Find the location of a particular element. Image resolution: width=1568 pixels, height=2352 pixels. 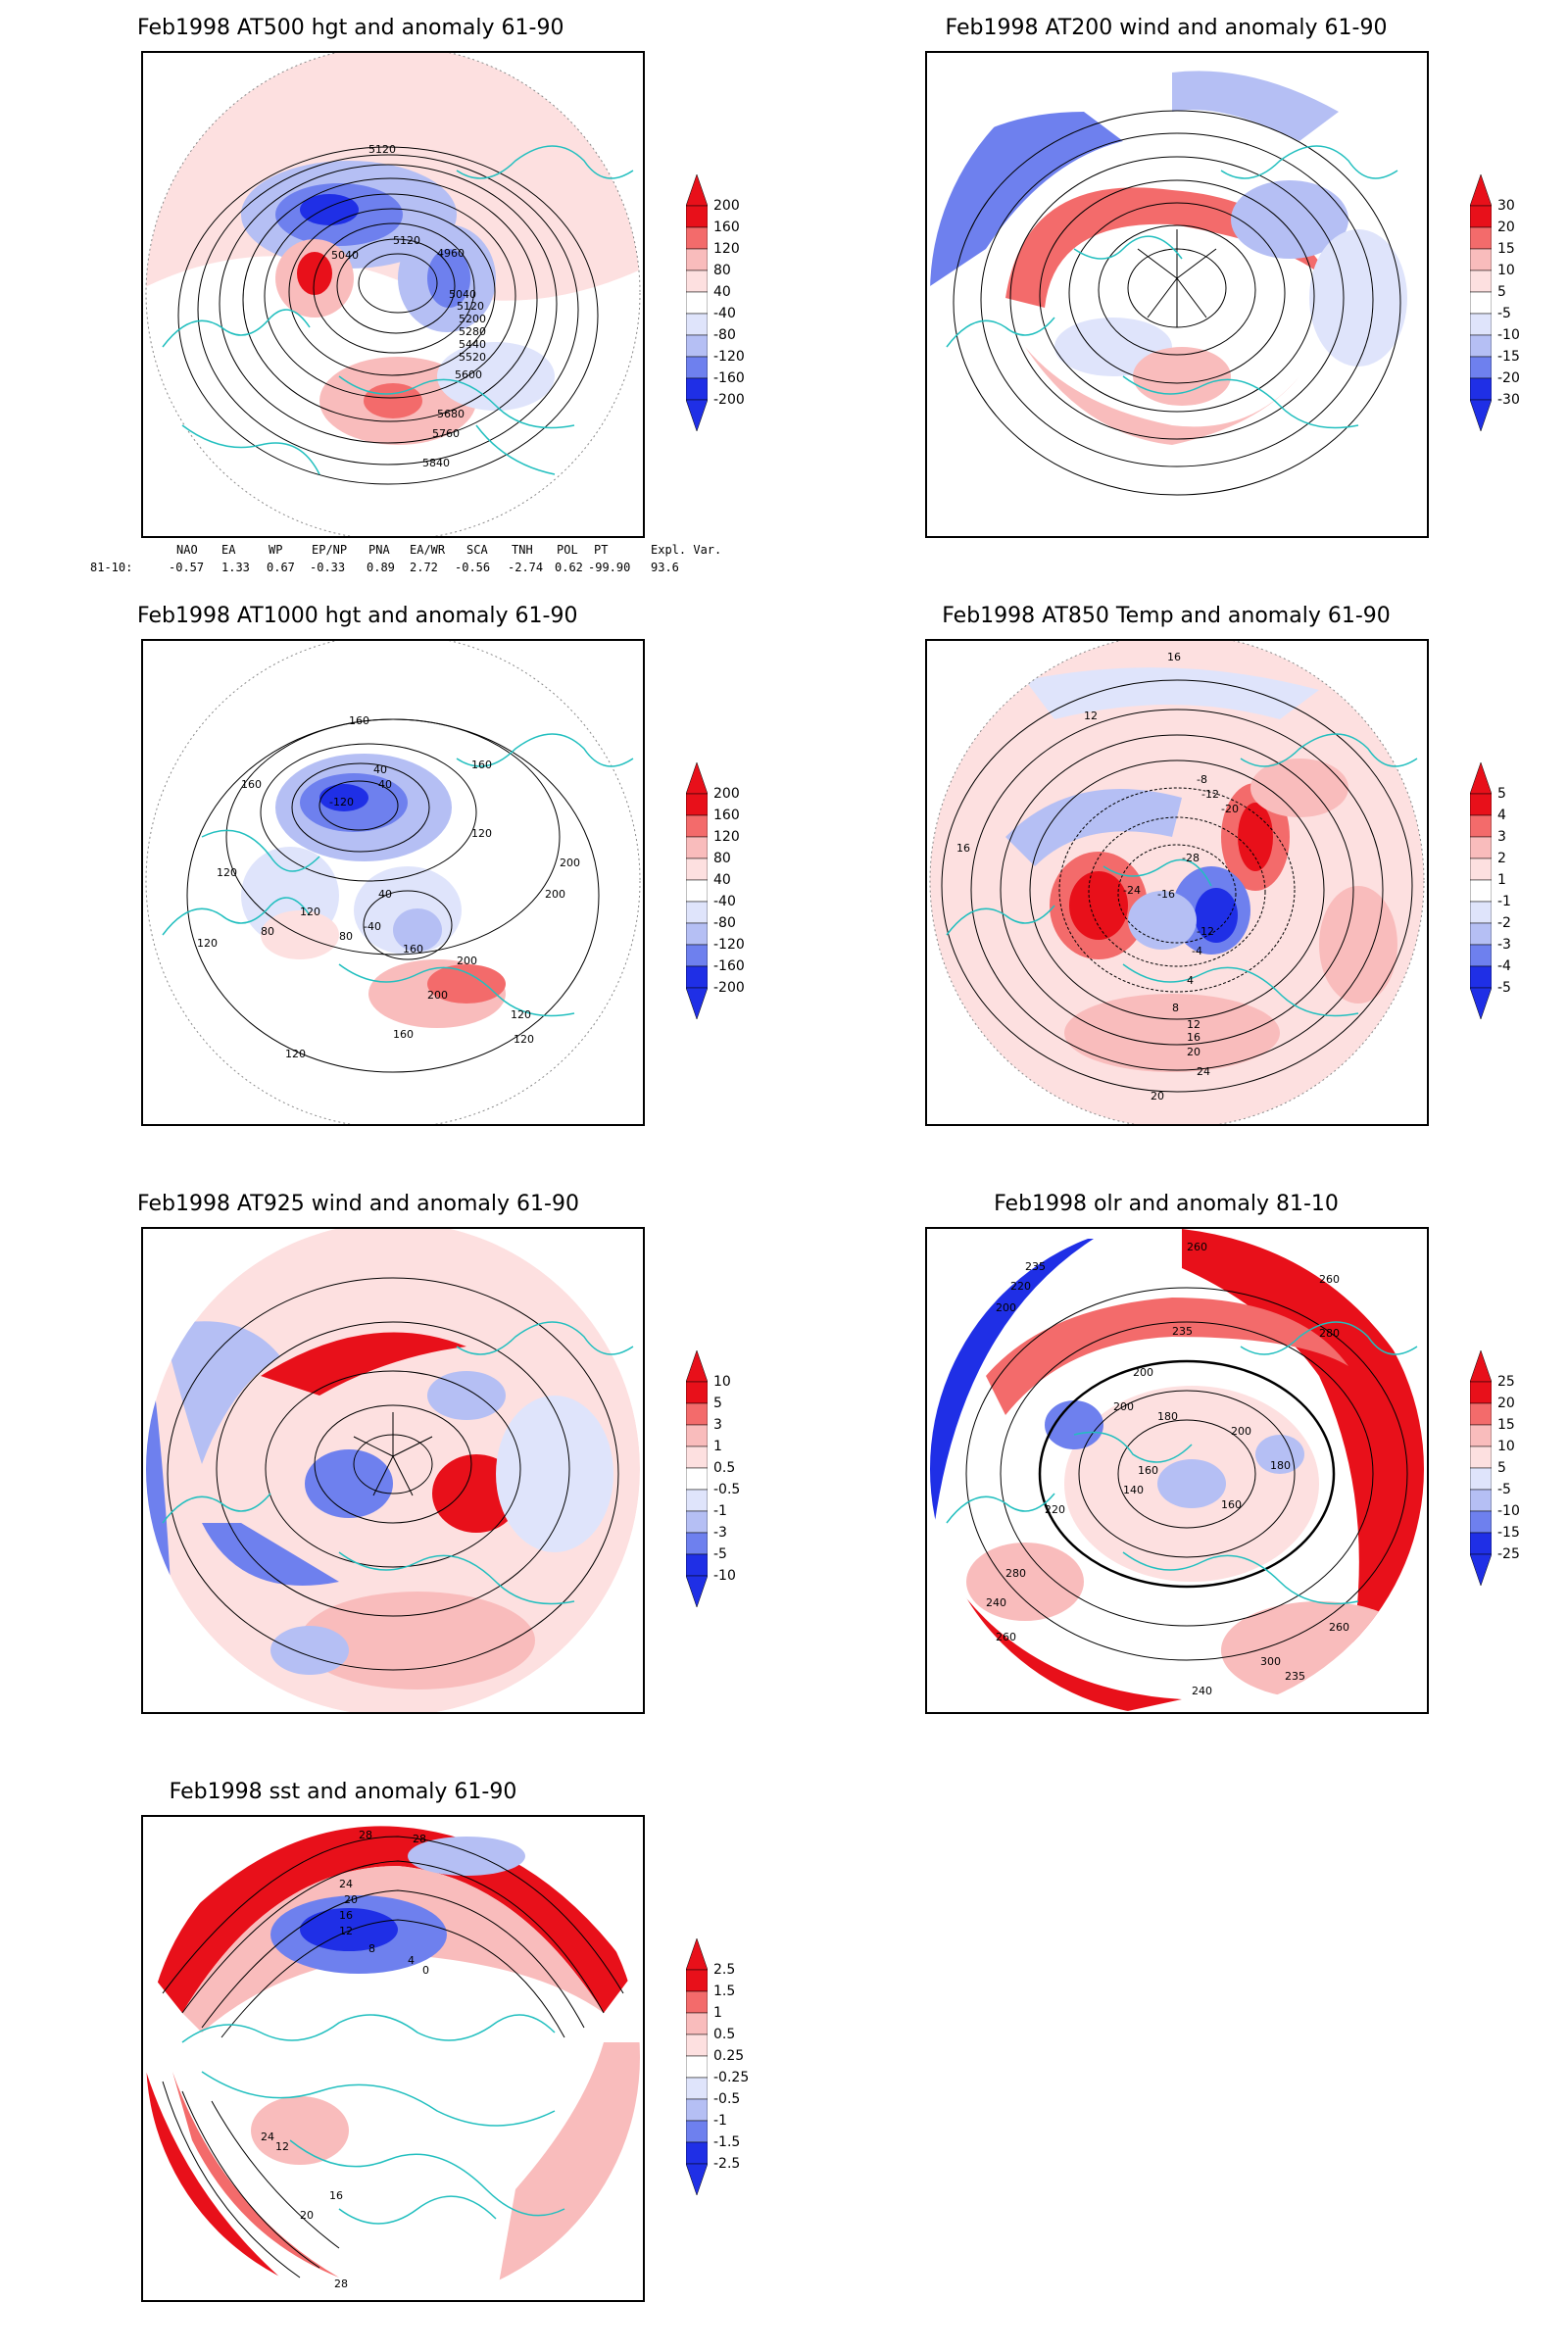

colorbar-label: 30 is located at coordinates (1506, 206).